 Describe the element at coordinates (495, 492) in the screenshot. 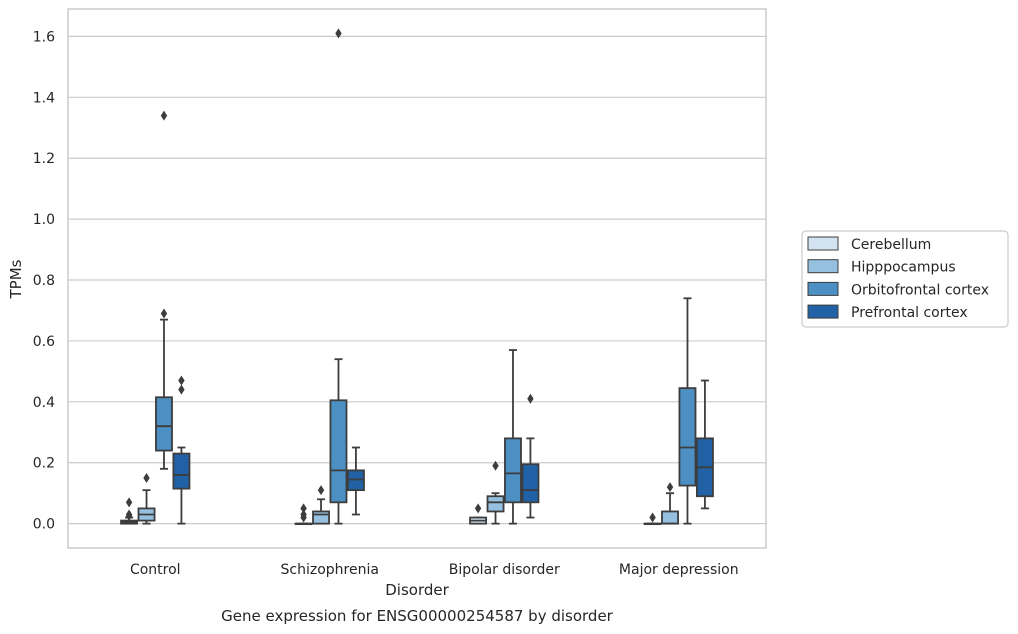

I see `box-hipppocampus-bipolar-disorder` at that location.